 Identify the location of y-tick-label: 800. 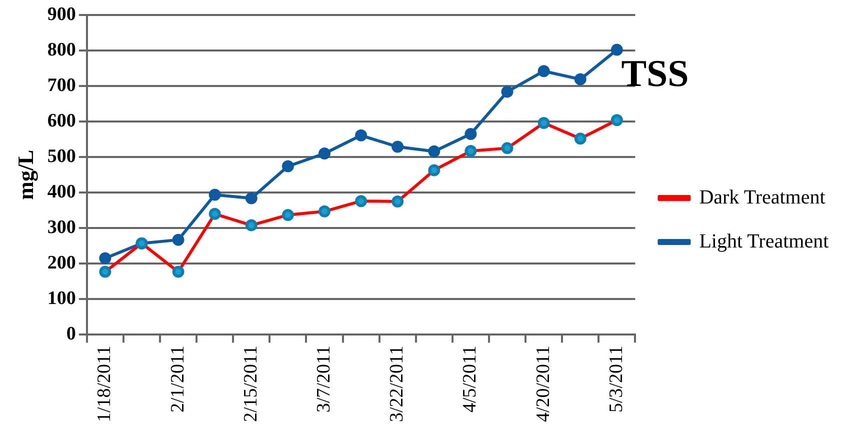
(61, 49).